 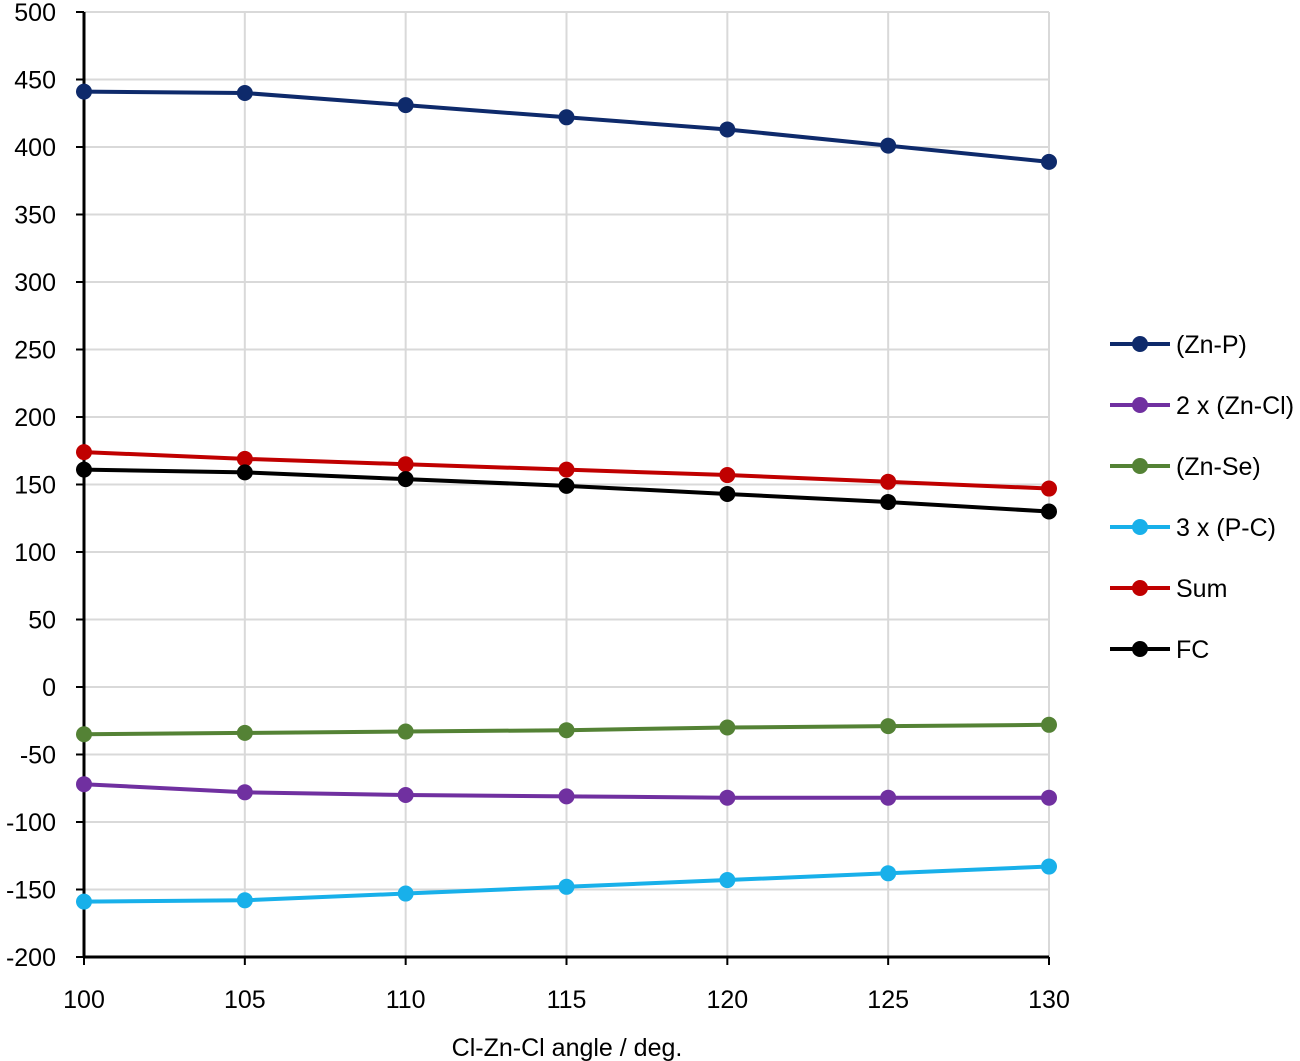 I want to click on x-tick-label: 120, so click(x=727, y=1000).